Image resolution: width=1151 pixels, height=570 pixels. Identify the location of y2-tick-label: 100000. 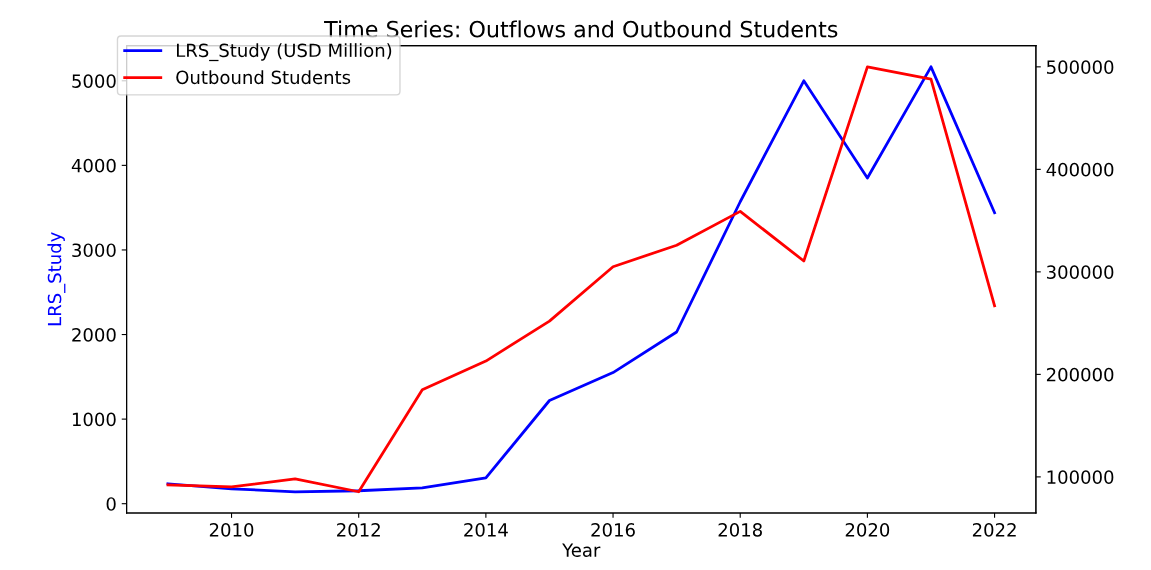
(1080, 477).